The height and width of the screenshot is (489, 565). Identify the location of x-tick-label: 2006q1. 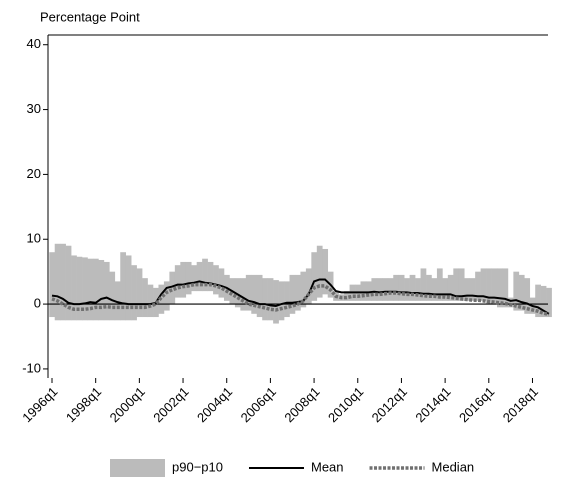
(258, 404).